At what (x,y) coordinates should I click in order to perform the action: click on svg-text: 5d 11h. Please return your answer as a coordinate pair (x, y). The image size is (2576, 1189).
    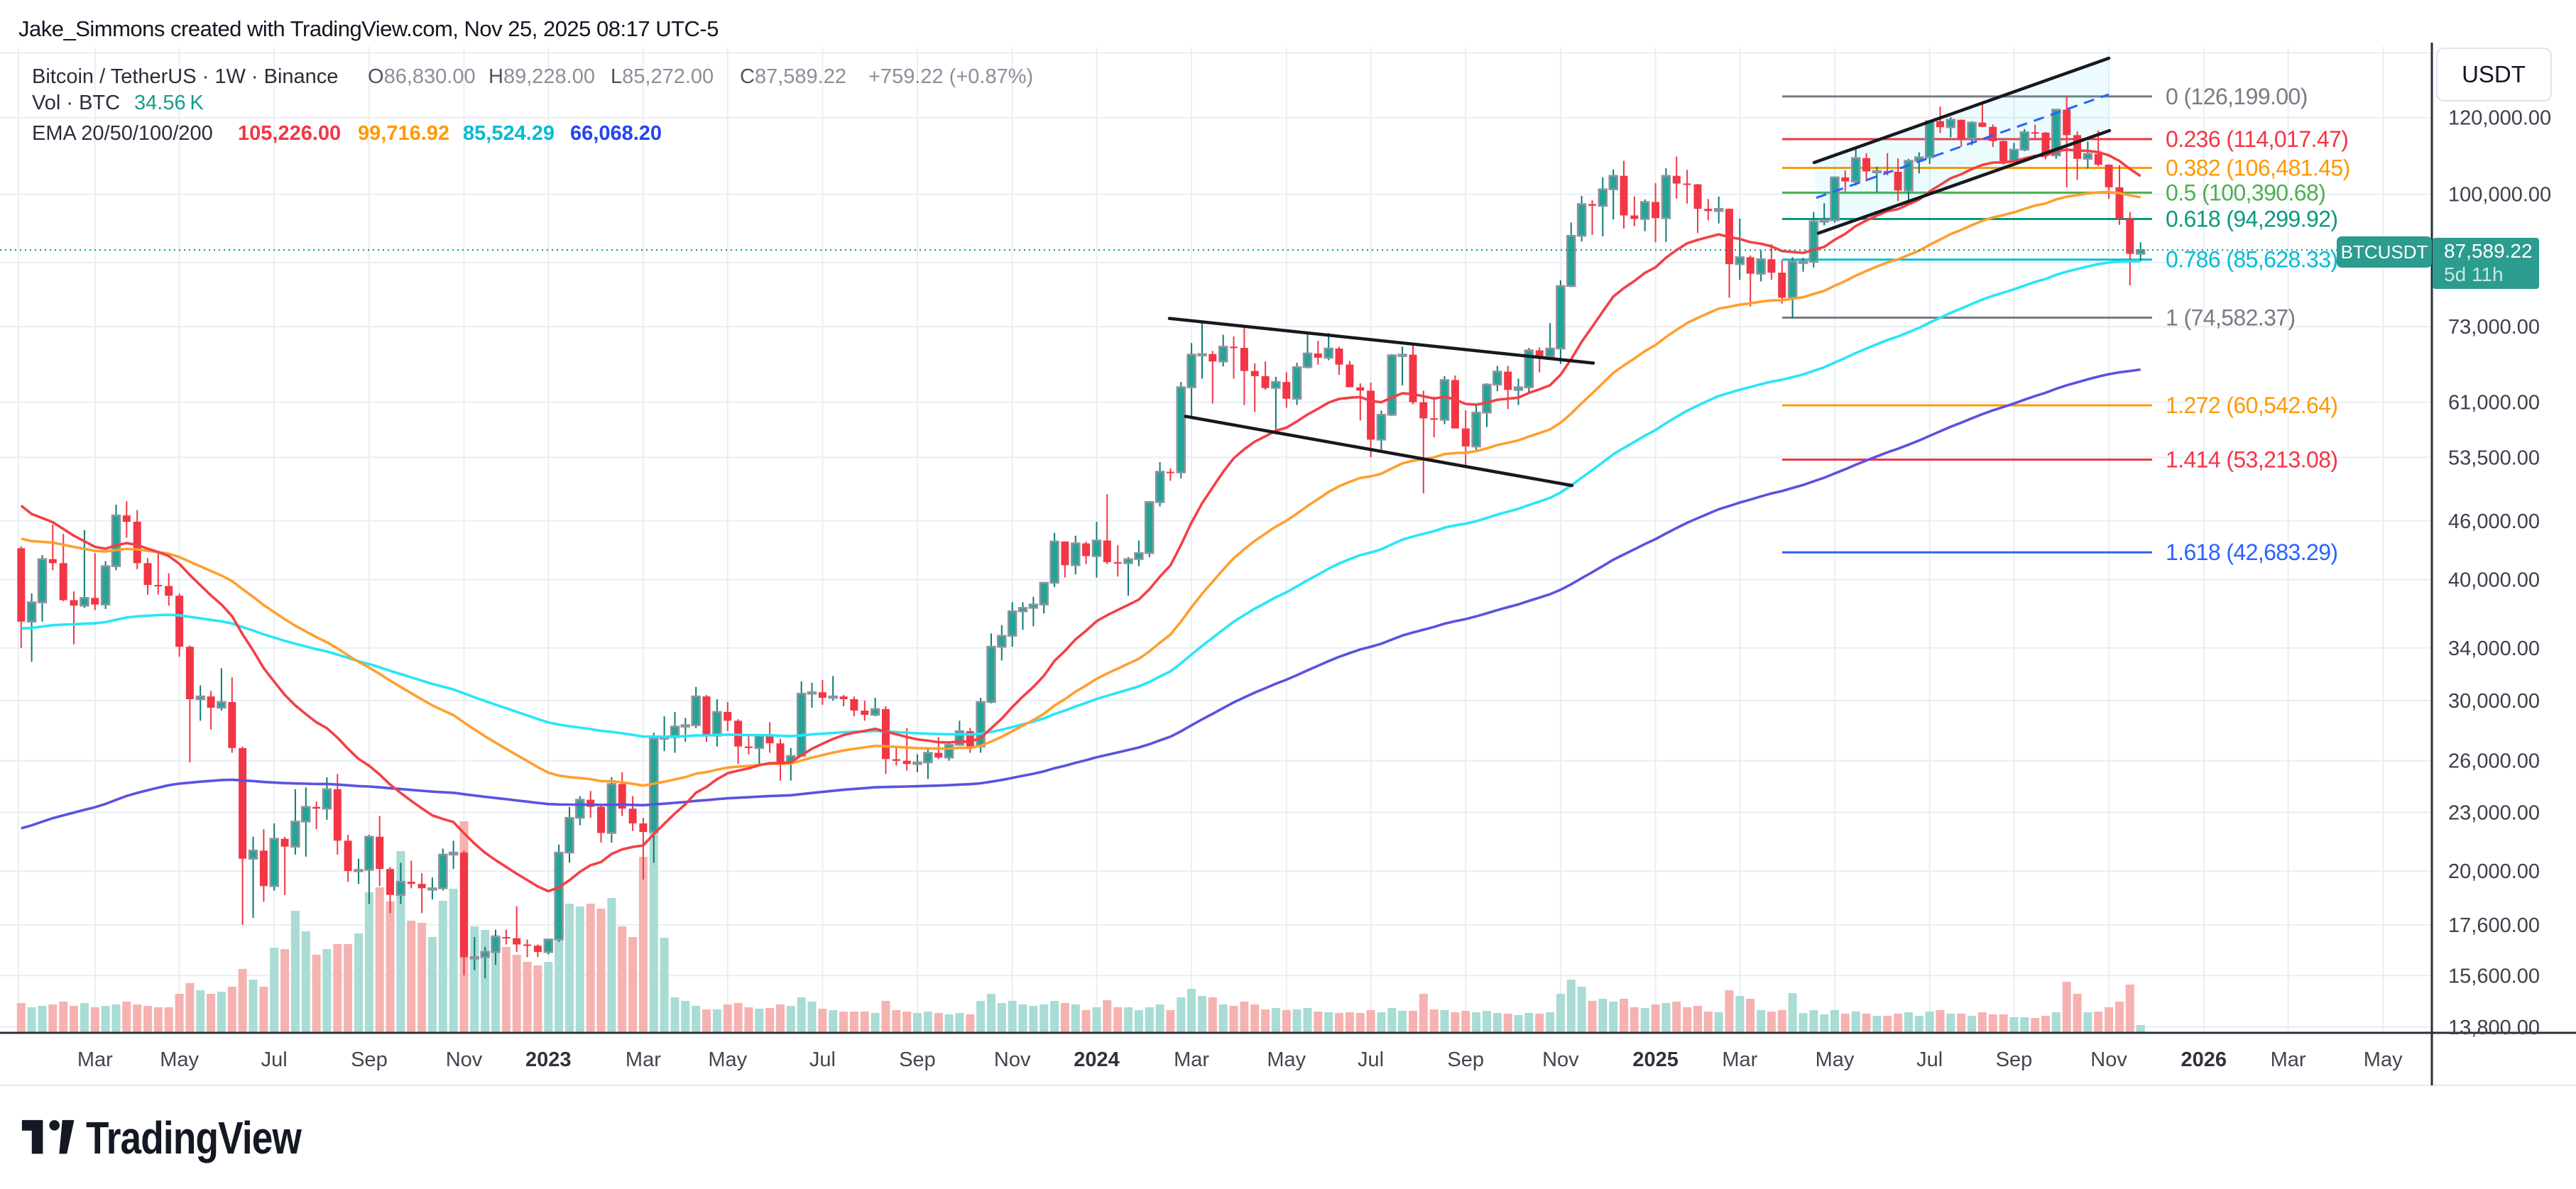
    Looking at the image, I should click on (2474, 274).